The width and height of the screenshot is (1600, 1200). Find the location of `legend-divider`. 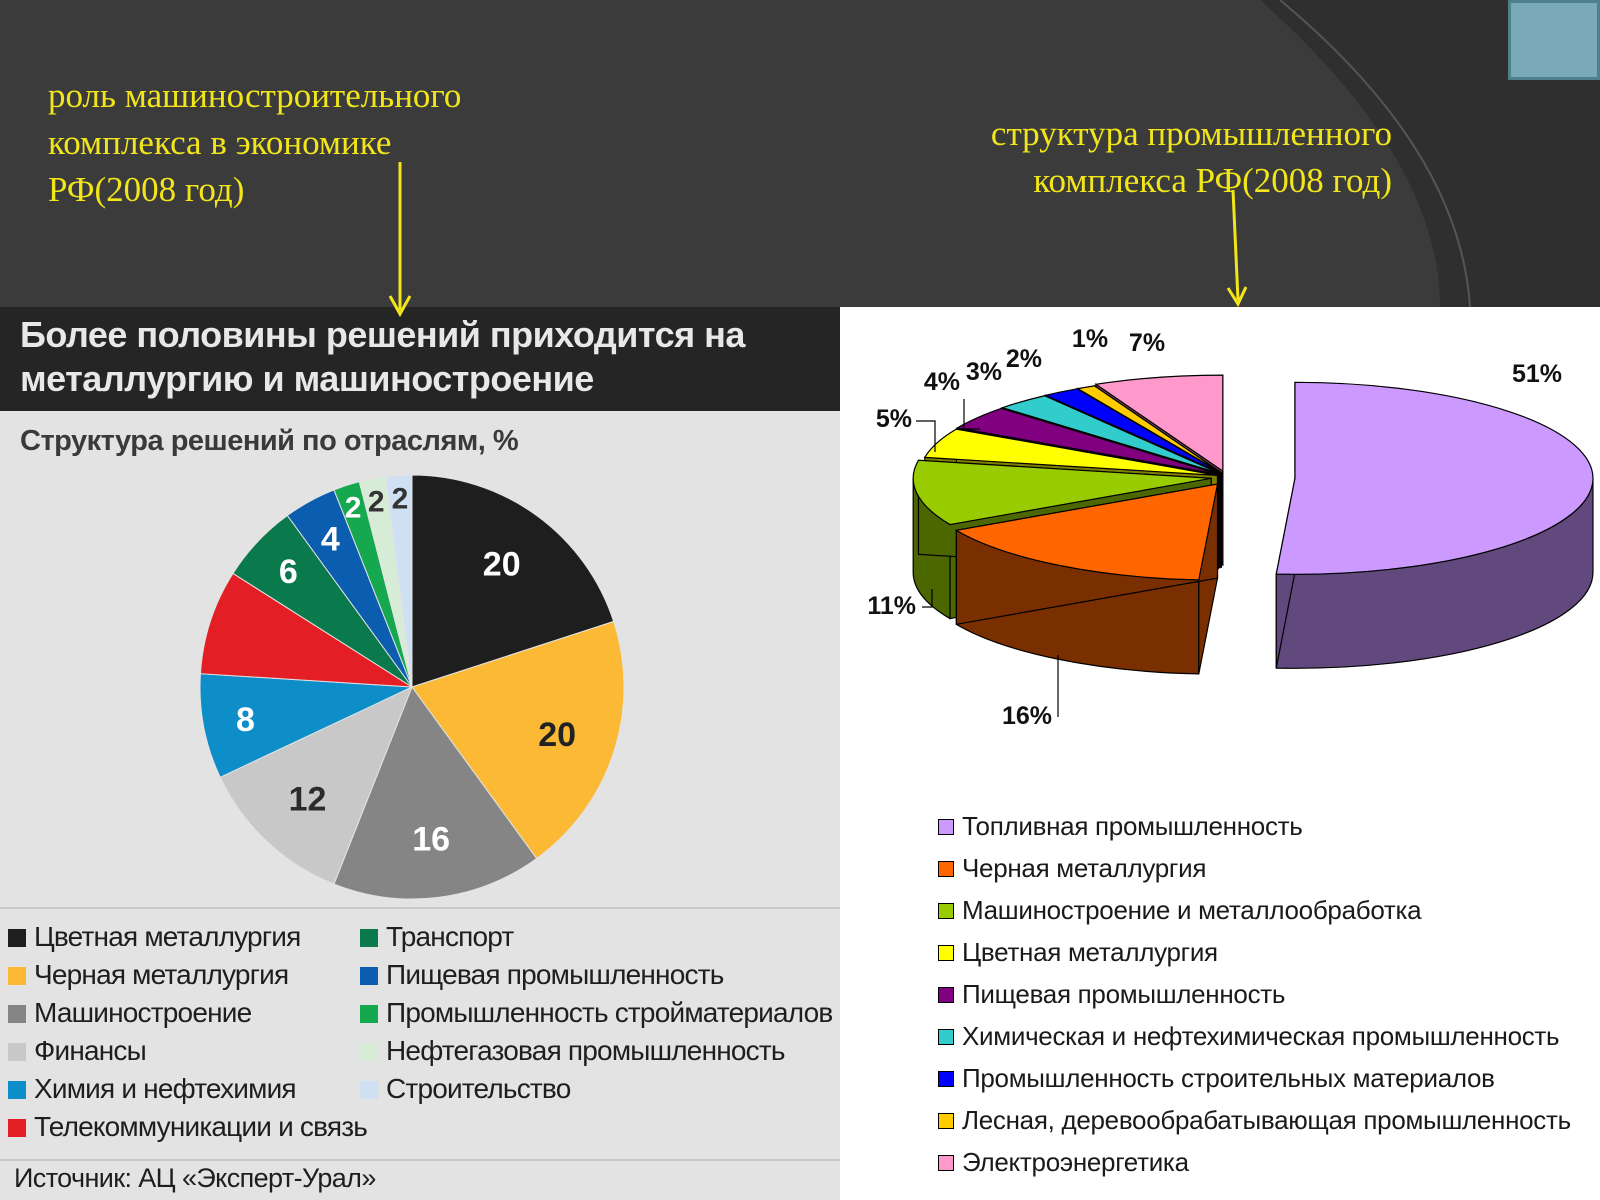

legend-divider is located at coordinates (420, 908).